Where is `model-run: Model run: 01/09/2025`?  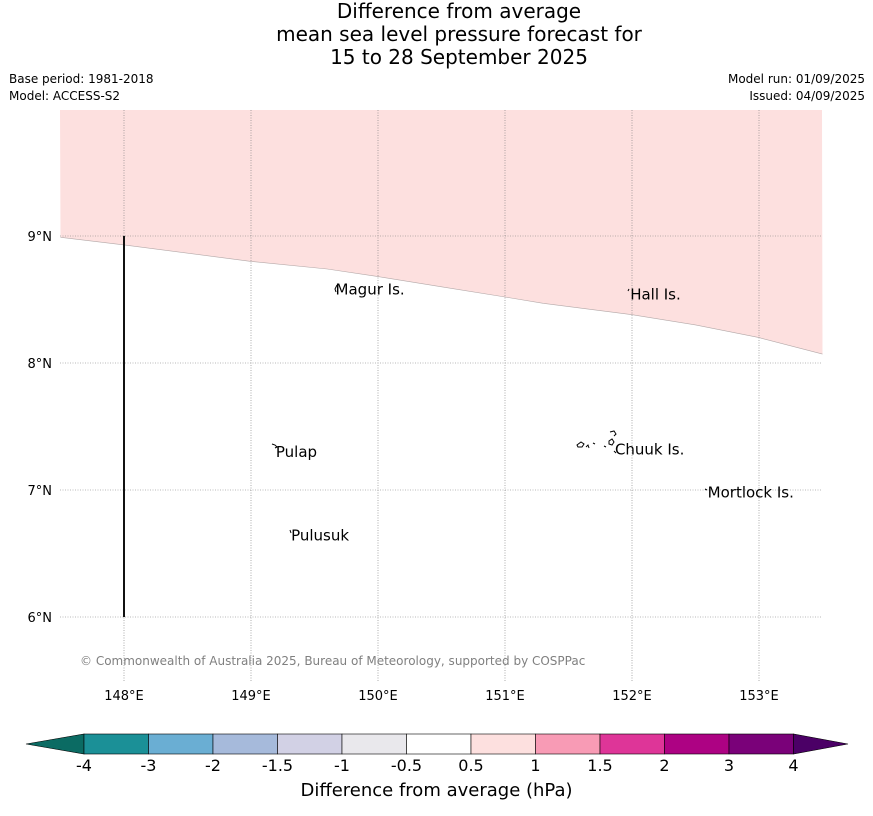
model-run: Model run: 01/09/2025 is located at coordinates (796, 79).